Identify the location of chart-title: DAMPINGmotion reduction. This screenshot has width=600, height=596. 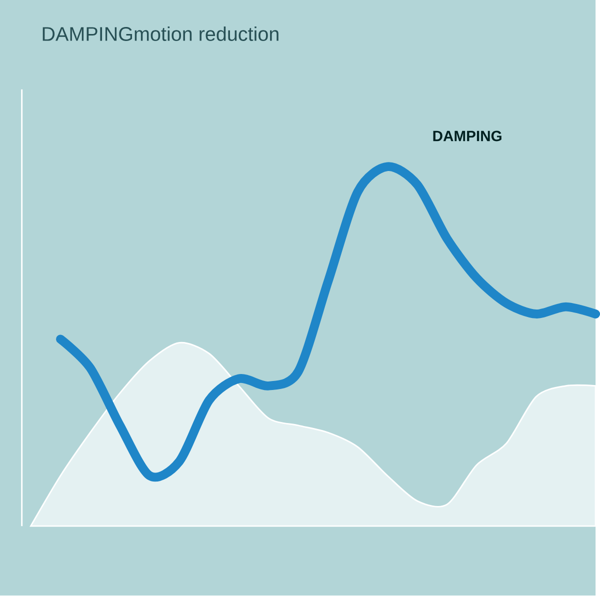
(160, 34).